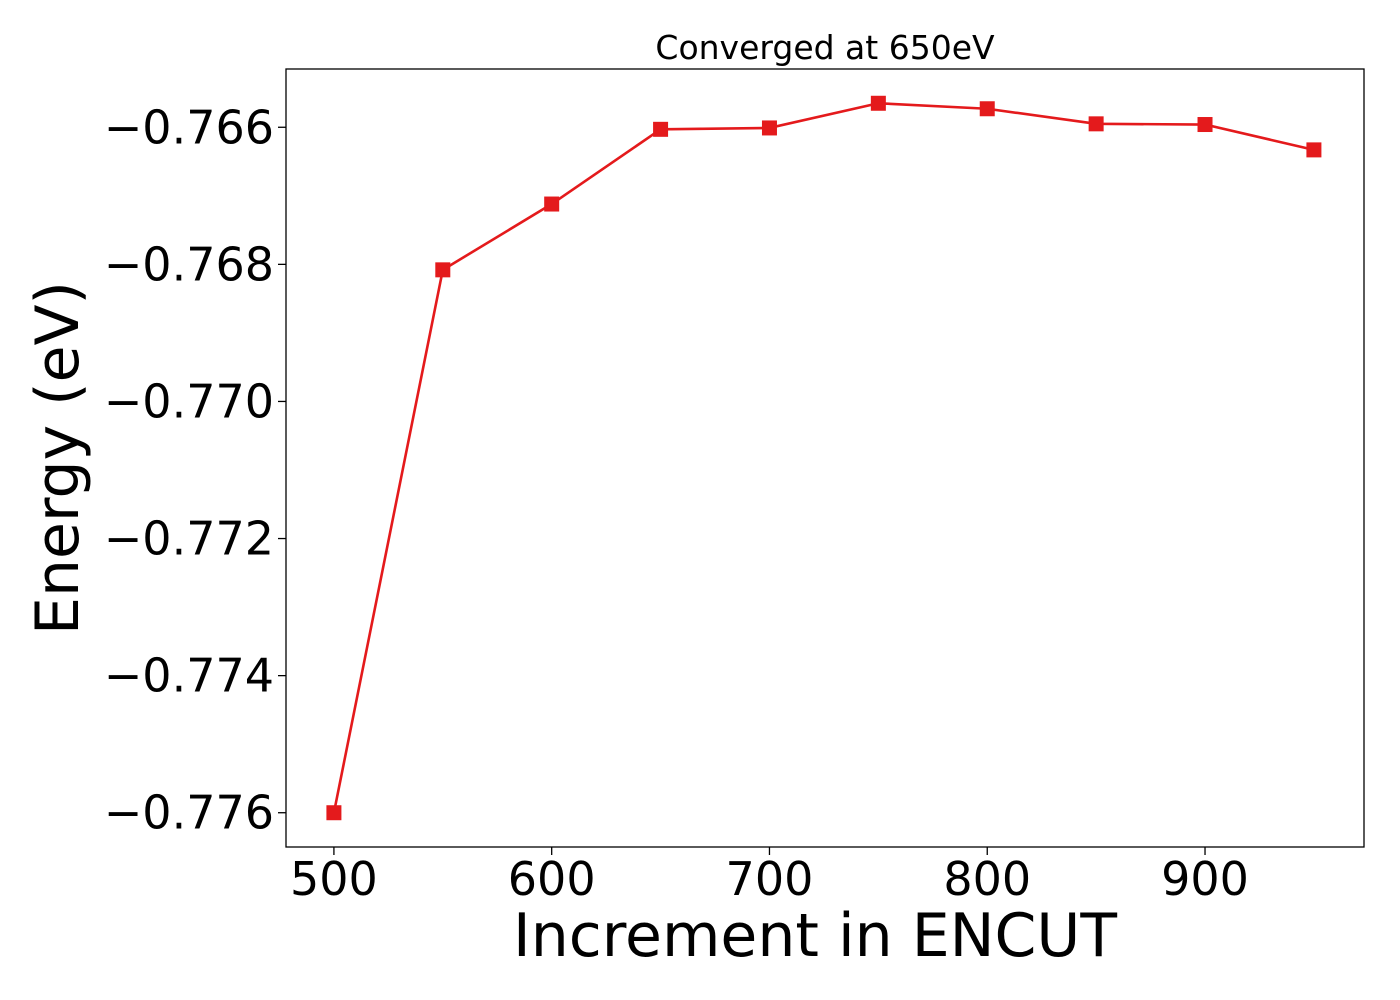 This screenshot has width=1400, height=1000. I want to click on y-tick-label: −0.766, so click(189, 127).